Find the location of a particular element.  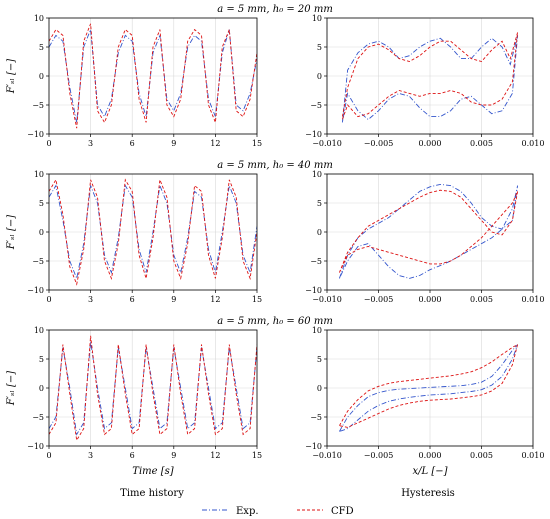

x-axis-label: Time [s] is located at coordinates (152, 471).